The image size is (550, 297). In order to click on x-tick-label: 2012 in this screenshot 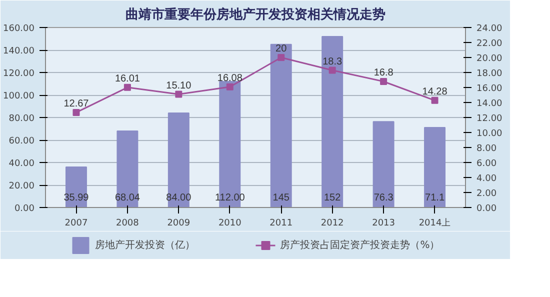, I will do `click(332, 223)`.